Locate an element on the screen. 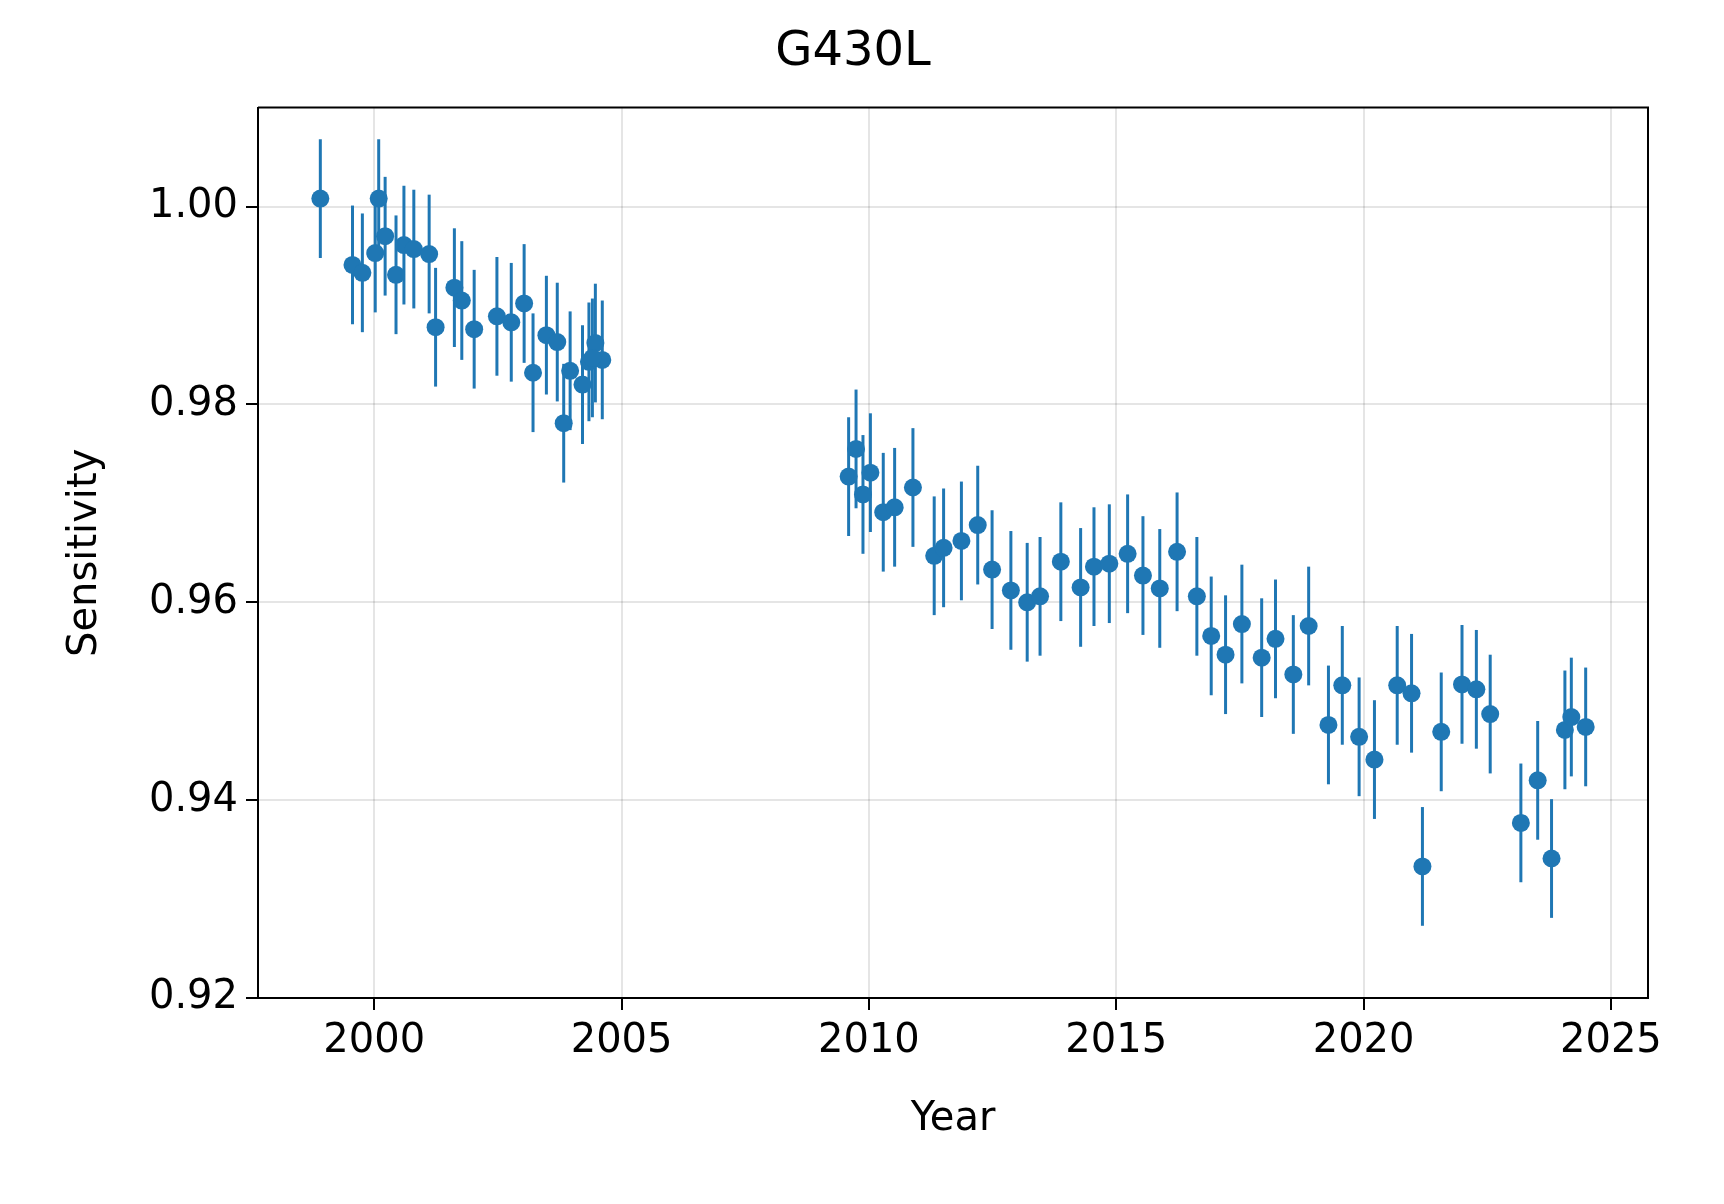 The height and width of the screenshot is (1204, 1724). x-tick-label: 2000 is located at coordinates (374, 1038).